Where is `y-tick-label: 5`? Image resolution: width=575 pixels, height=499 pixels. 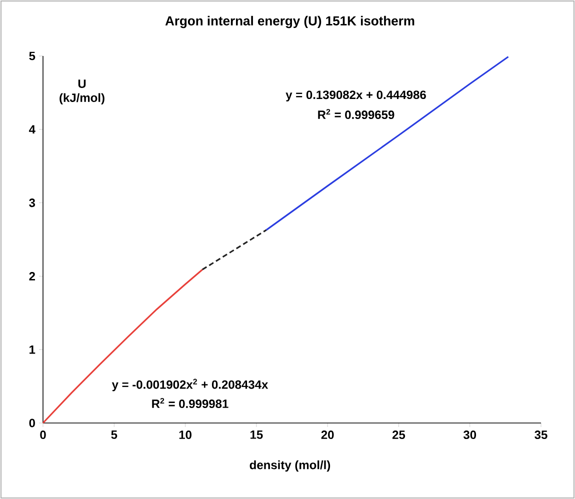 y-tick-label: 5 is located at coordinates (32, 56).